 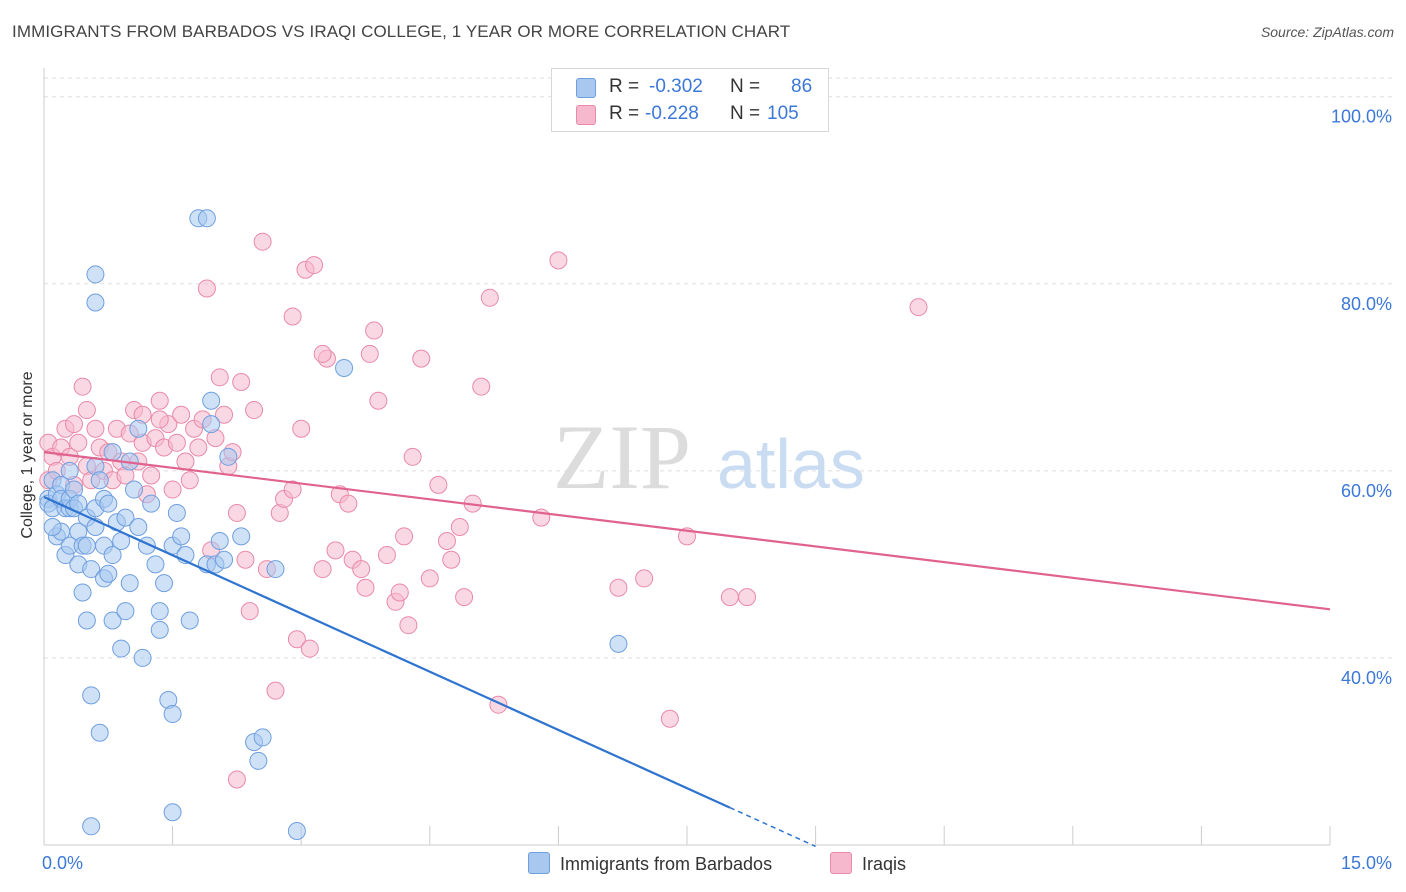 I want to click on legend-r-value: -0.228, so click(x=672, y=113).